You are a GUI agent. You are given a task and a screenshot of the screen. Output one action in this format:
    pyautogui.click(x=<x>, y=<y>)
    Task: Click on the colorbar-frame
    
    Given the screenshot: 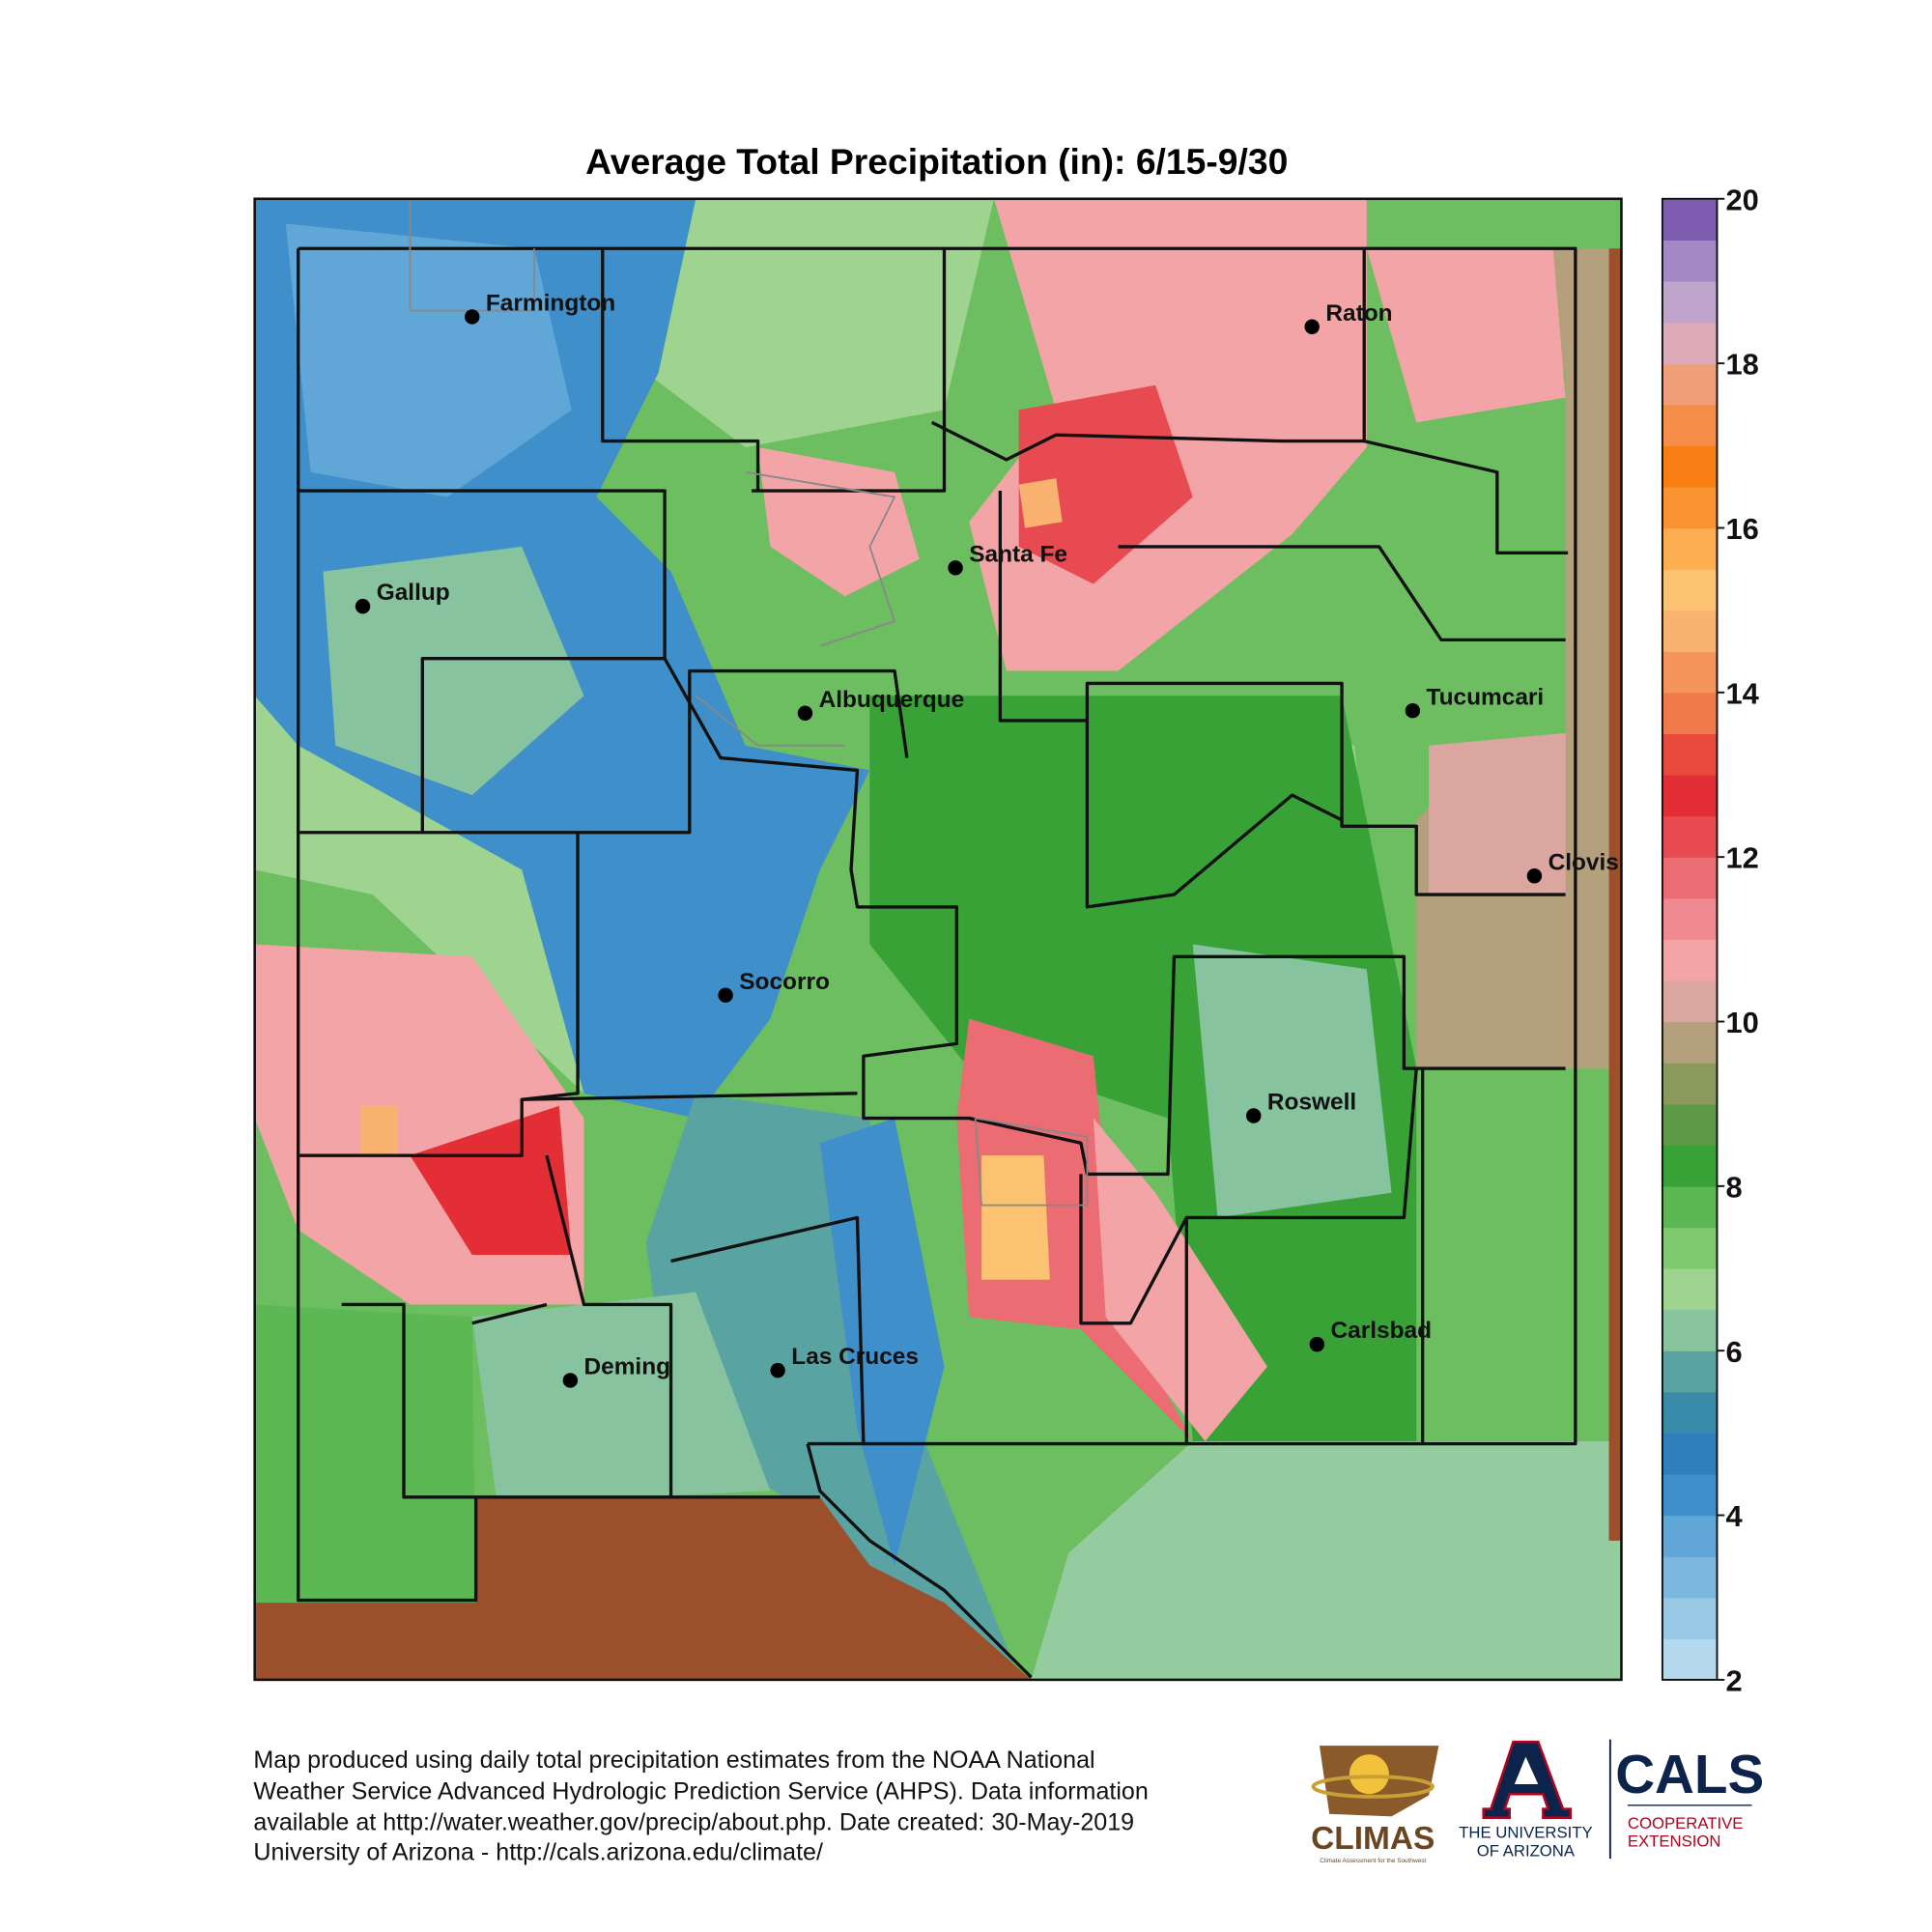 What is the action you would take?
    pyautogui.click(x=1690, y=939)
    